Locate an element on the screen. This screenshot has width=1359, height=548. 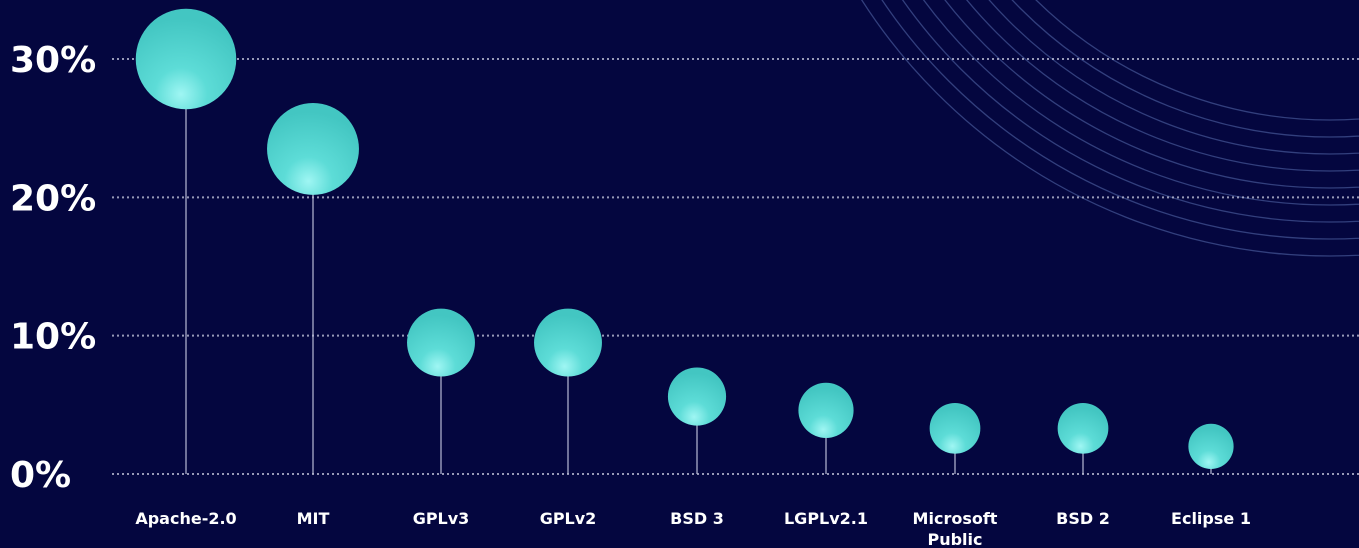
x-tick-label: Apache-2.0 is located at coordinates (185, 518).